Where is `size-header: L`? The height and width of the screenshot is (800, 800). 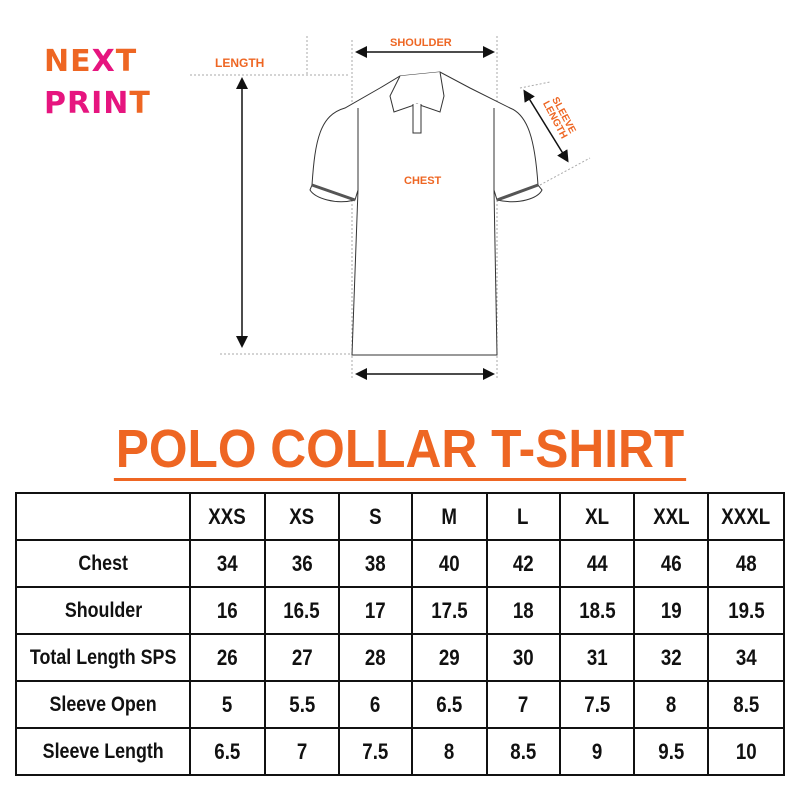 size-header: L is located at coordinates (523, 516).